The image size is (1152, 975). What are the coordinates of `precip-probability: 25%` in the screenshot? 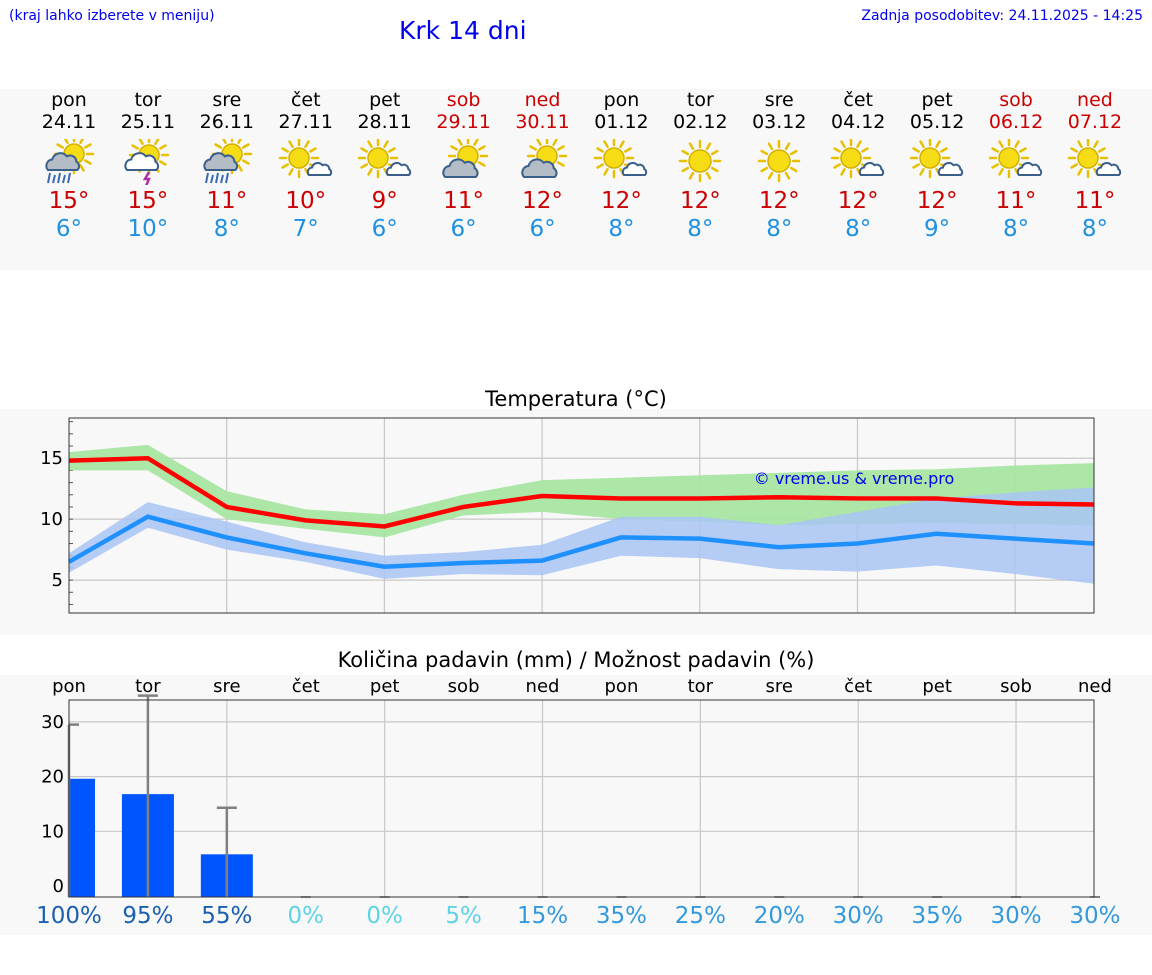 It's located at (700, 916).